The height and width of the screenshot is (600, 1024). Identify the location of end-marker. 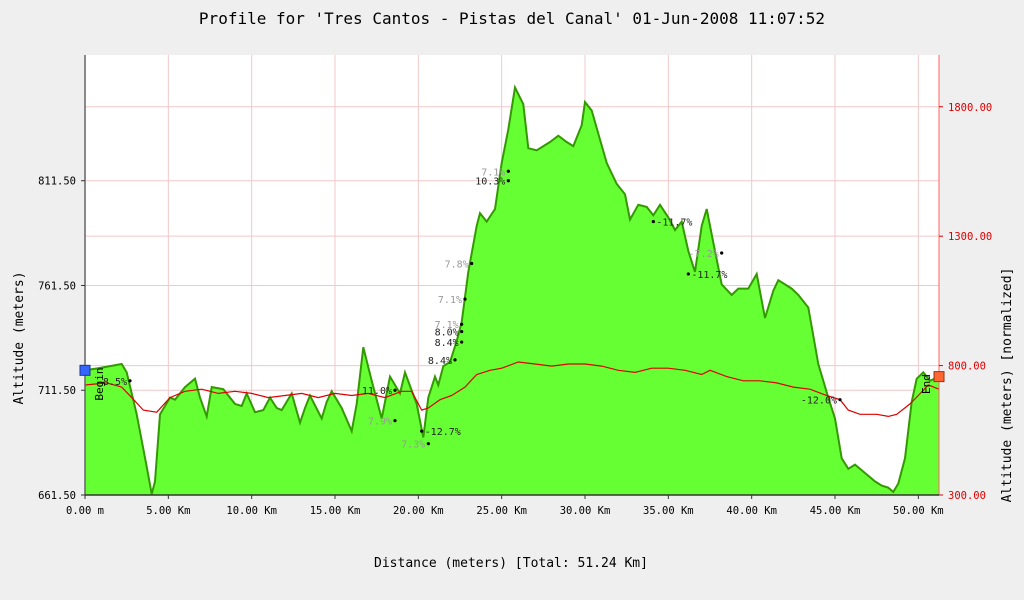
(939, 377).